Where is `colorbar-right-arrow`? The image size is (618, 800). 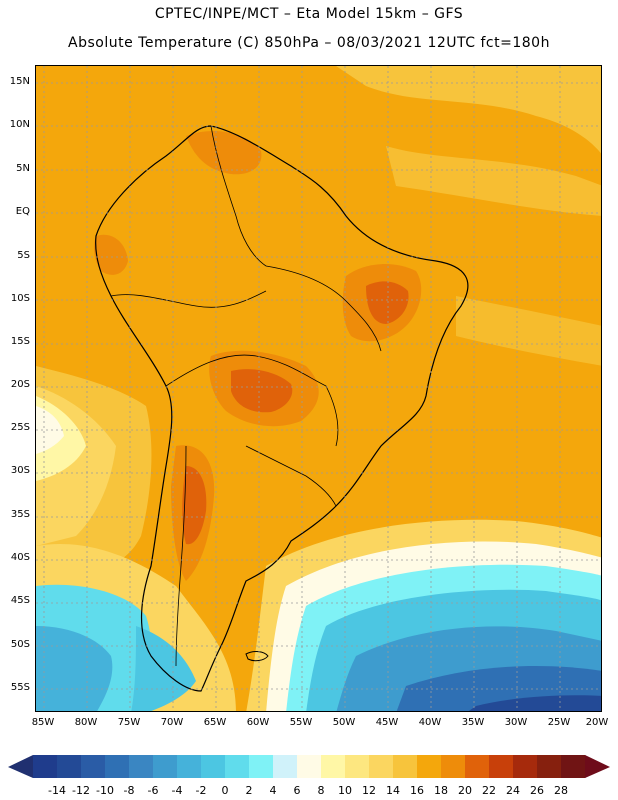
colorbar-right-arrow is located at coordinates (597, 766).